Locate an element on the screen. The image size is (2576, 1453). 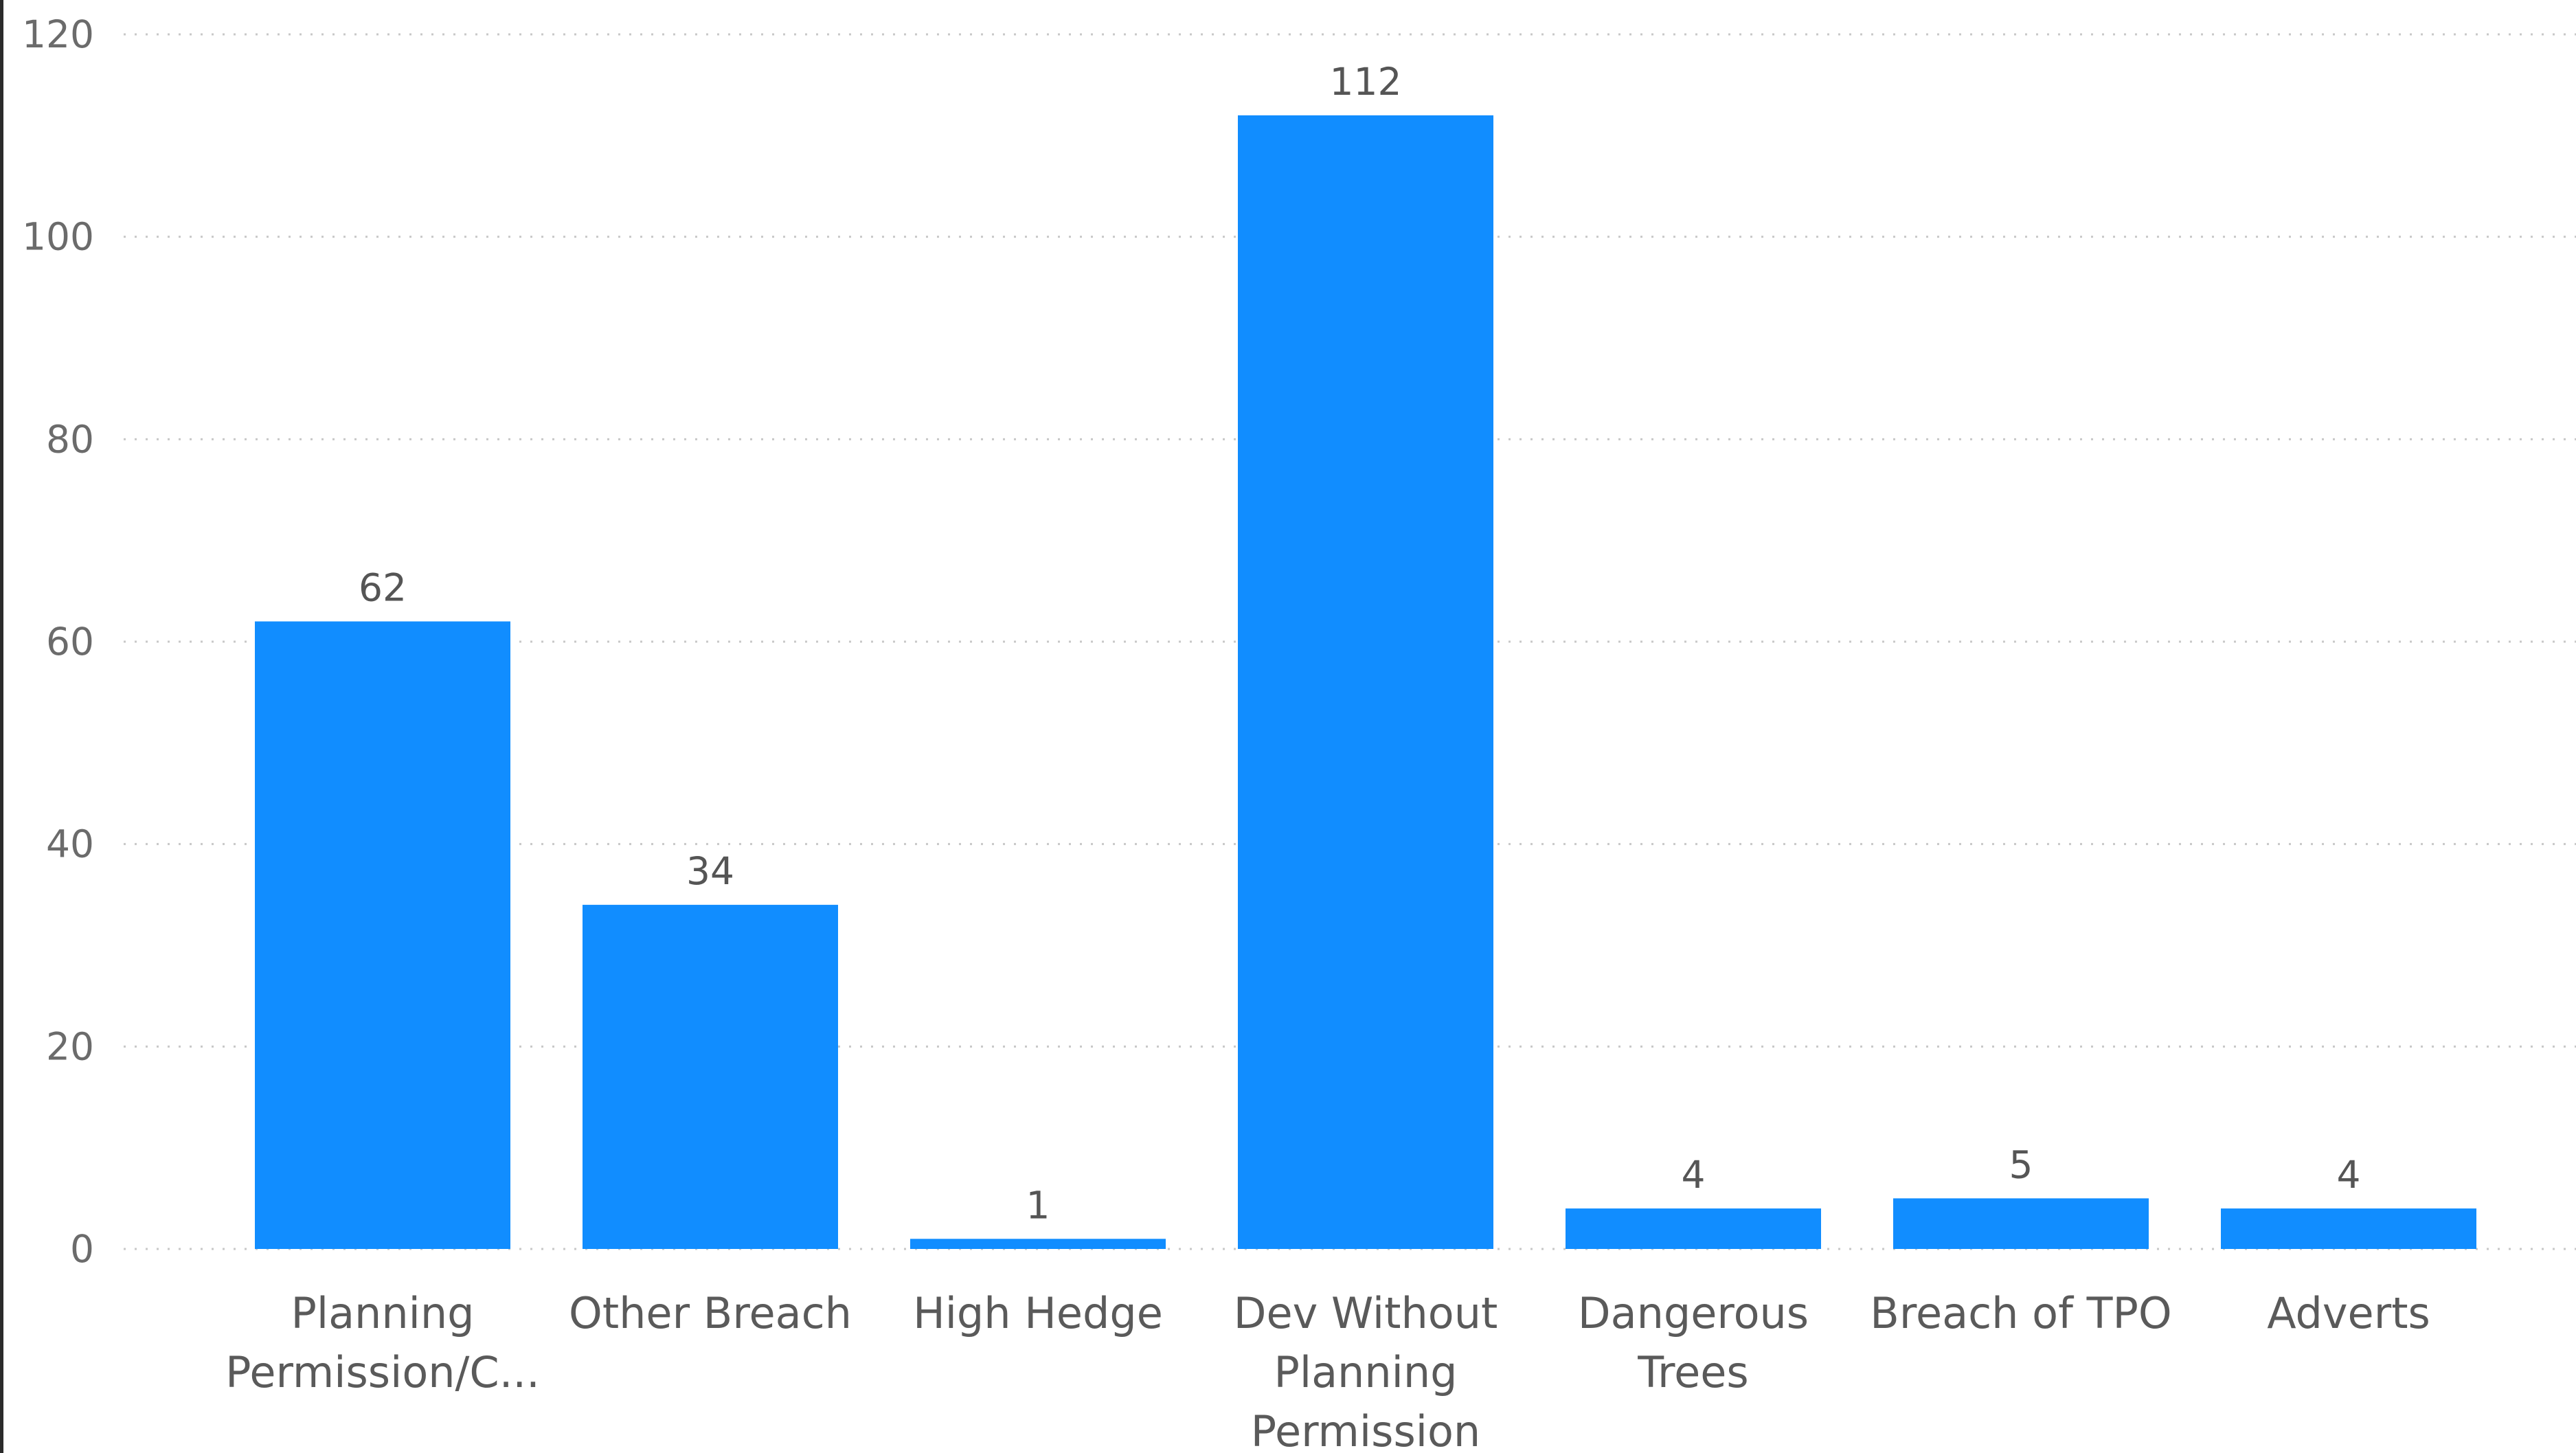
data-label: 34 is located at coordinates (710, 871).